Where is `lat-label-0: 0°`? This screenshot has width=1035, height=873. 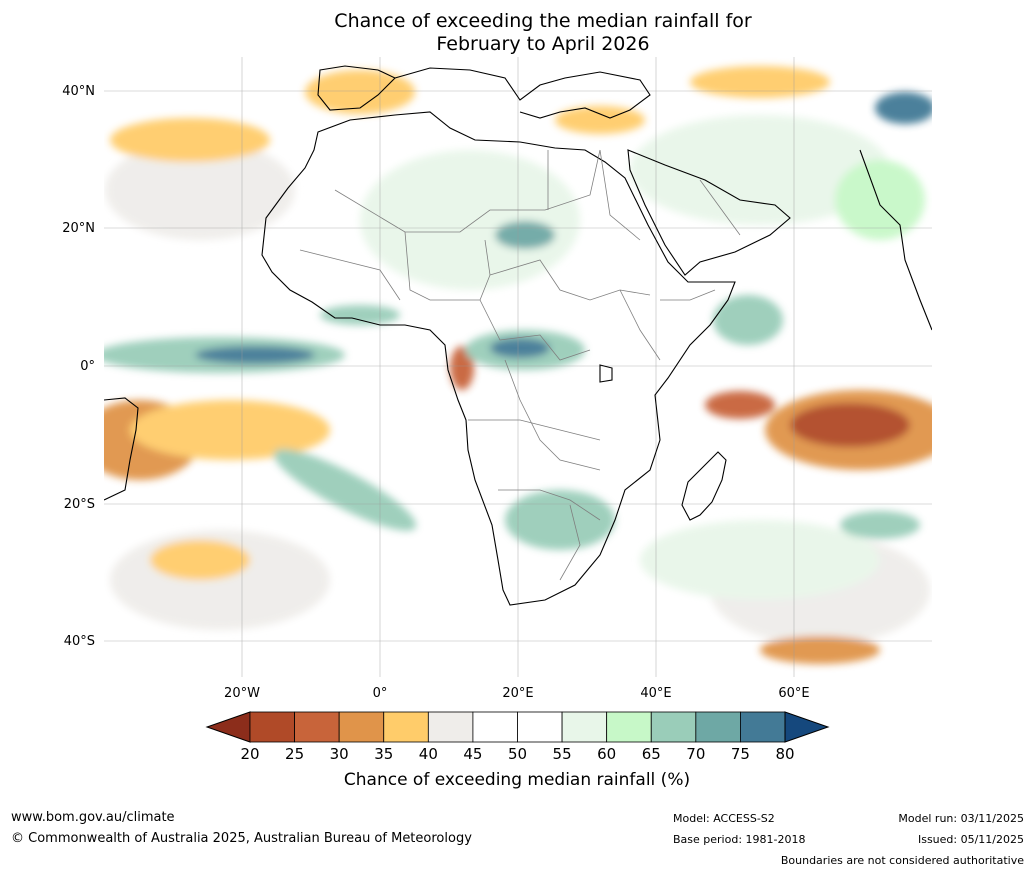
lat-label-0: 0° is located at coordinates (87, 366).